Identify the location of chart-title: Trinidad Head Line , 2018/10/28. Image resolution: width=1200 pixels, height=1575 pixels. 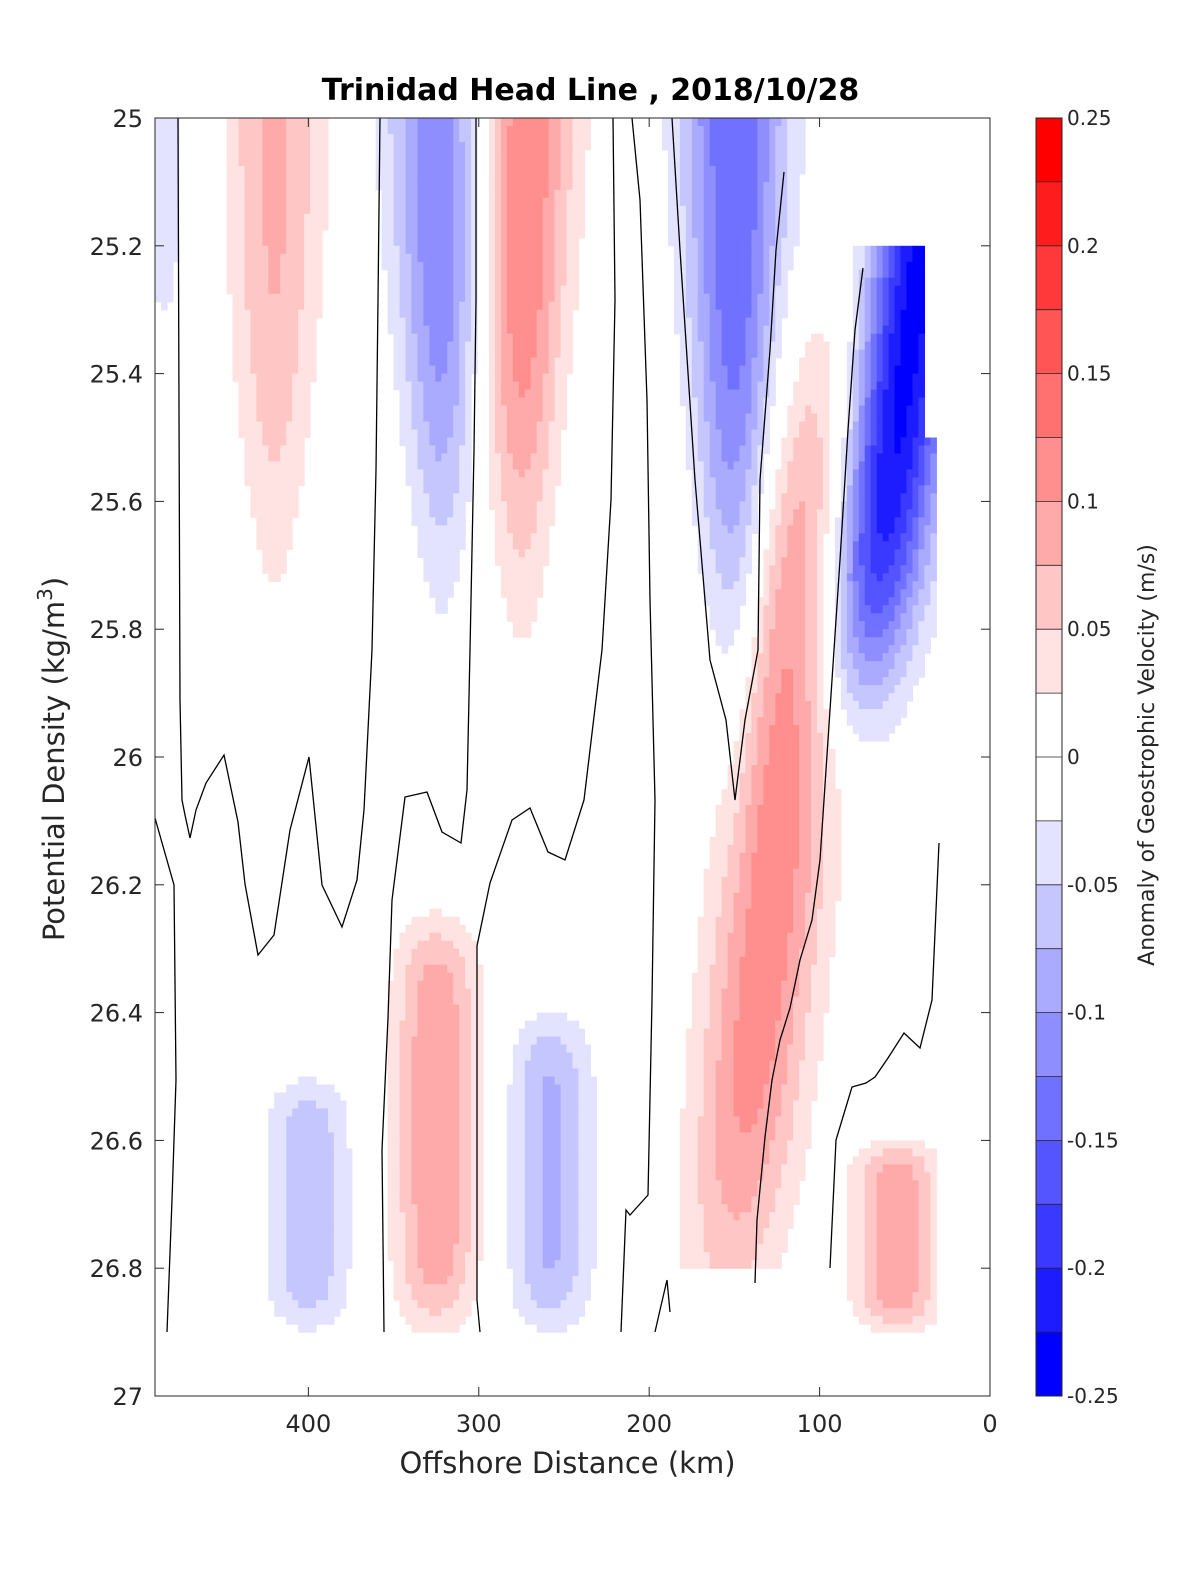
(590, 90).